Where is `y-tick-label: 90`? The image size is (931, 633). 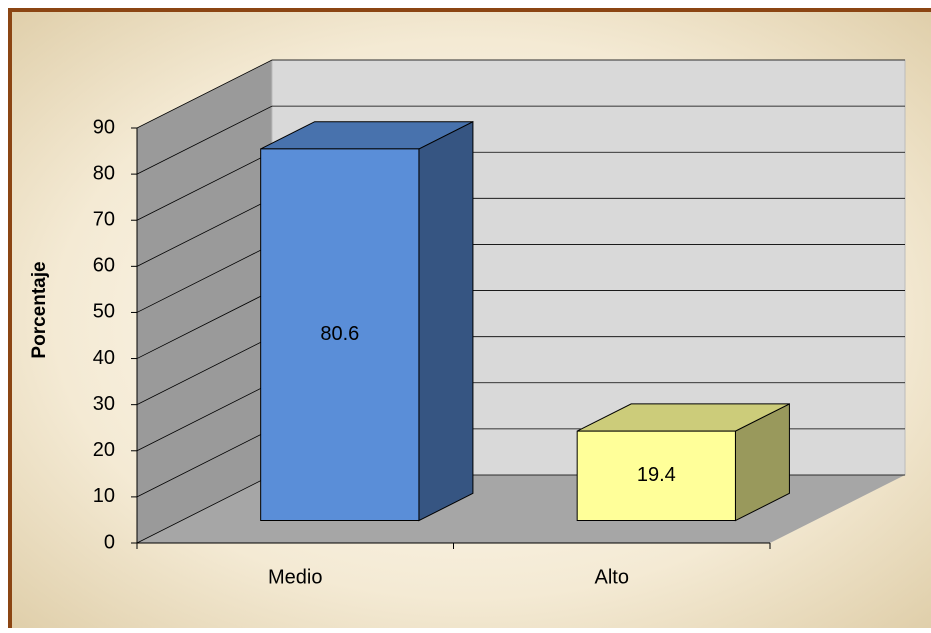 y-tick-label: 90 is located at coordinates (104, 127).